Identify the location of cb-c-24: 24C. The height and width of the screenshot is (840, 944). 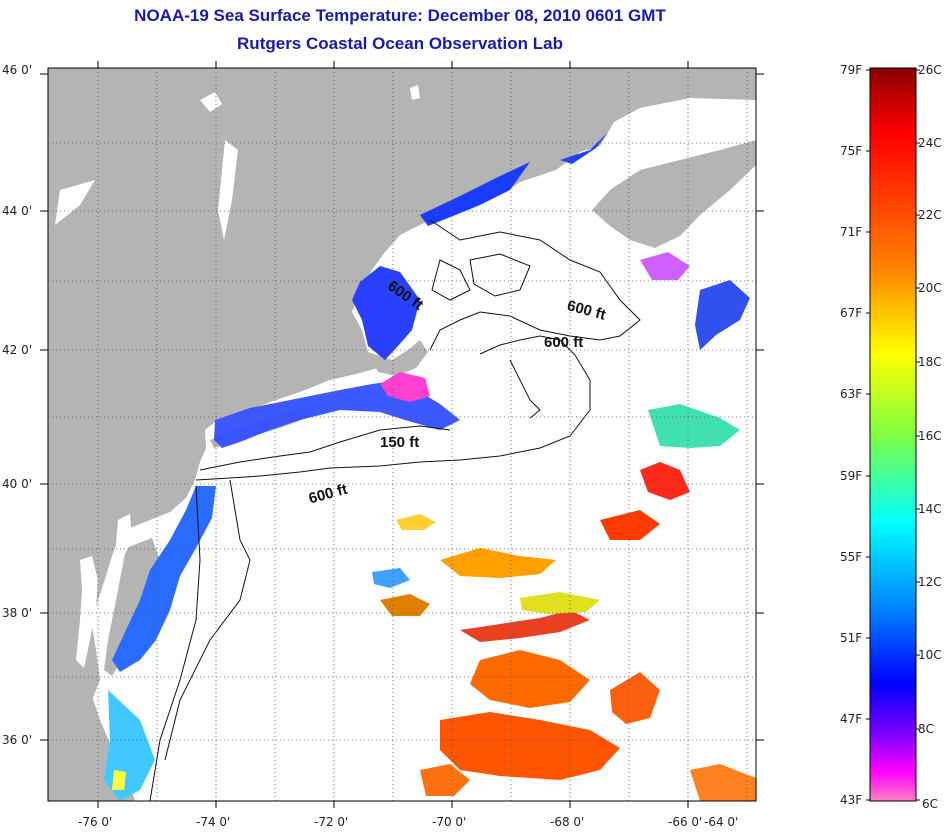
(930, 143).